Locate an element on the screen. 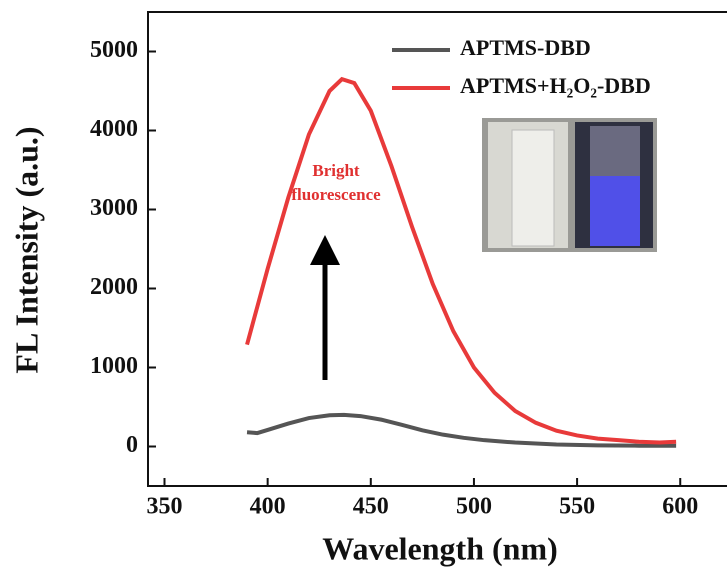  x-tick-label: 400 is located at coordinates (268, 507).